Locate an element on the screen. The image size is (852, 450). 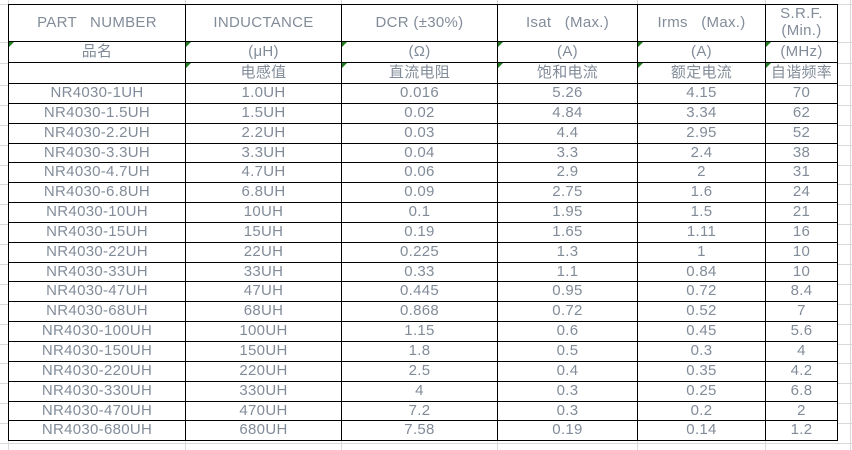
dcr-cell: 7.58 is located at coordinates (419, 431).